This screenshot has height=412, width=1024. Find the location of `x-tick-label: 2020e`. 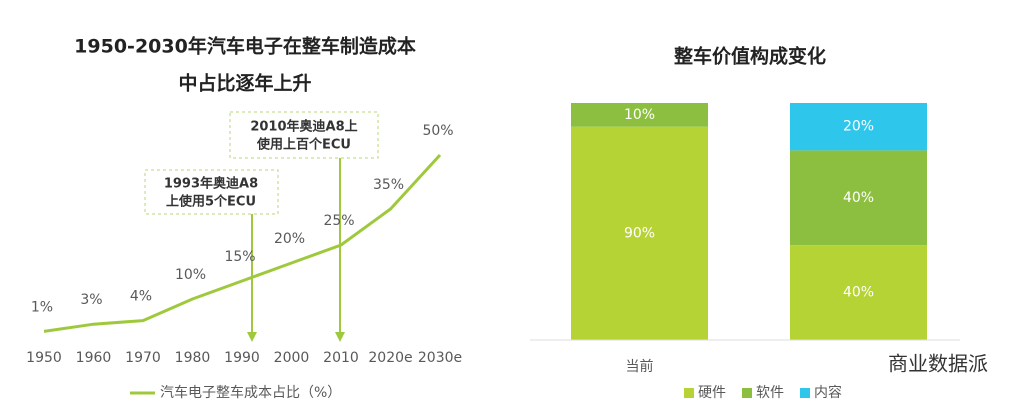

x-tick-label: 2020e is located at coordinates (390, 358).